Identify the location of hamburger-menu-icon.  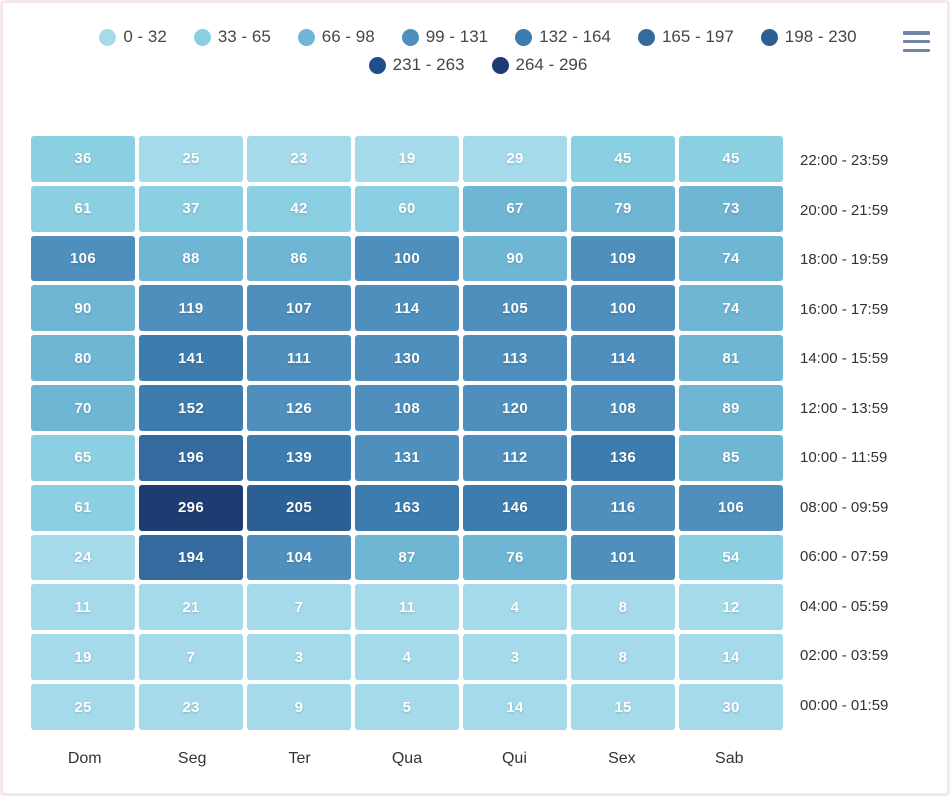
(916, 41).